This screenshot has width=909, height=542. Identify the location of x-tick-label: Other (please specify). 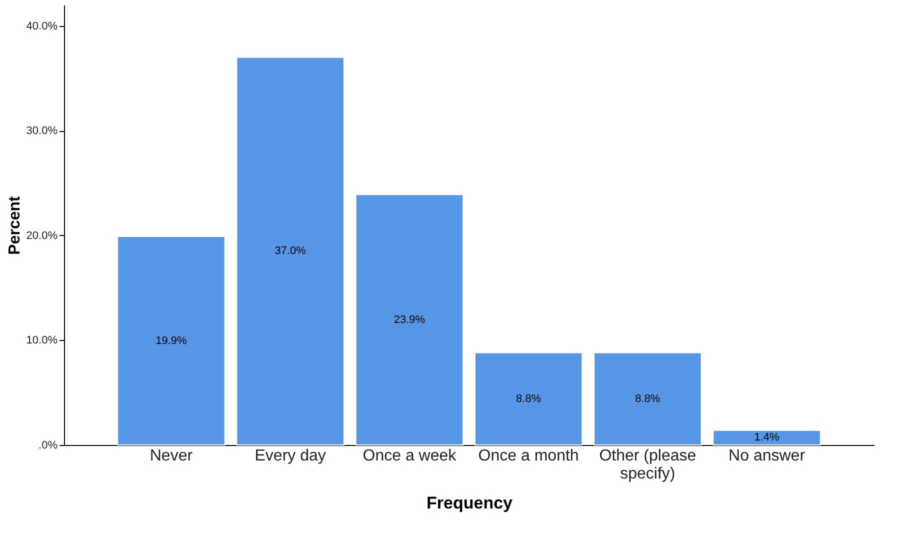
(647, 465).